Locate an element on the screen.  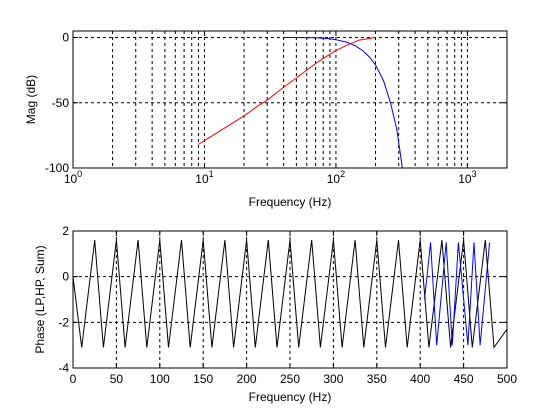
phase-x-tick-label: 300 is located at coordinates (333, 379).